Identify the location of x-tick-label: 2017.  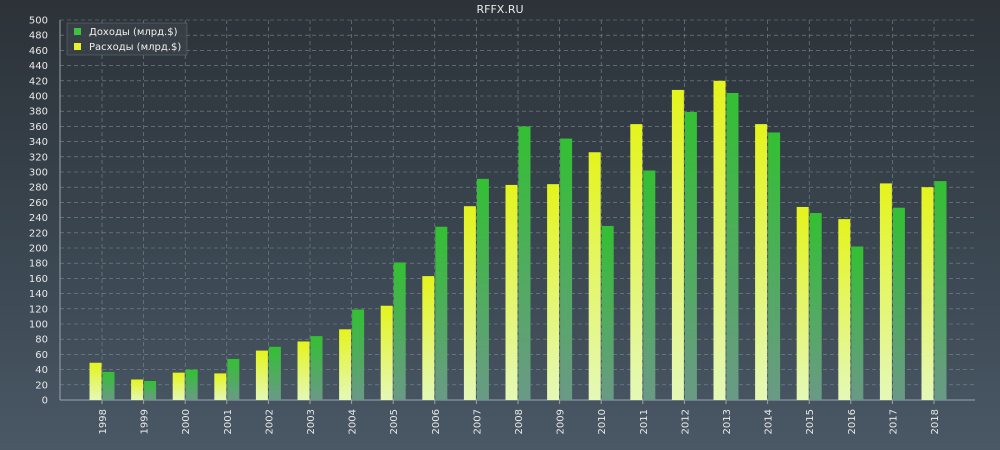
(893, 421).